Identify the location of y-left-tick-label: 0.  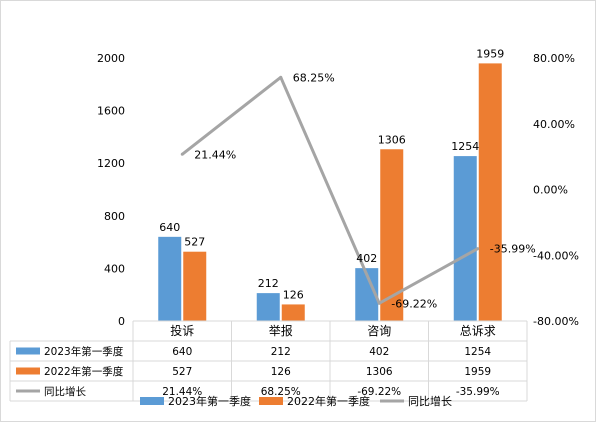
(121, 321).